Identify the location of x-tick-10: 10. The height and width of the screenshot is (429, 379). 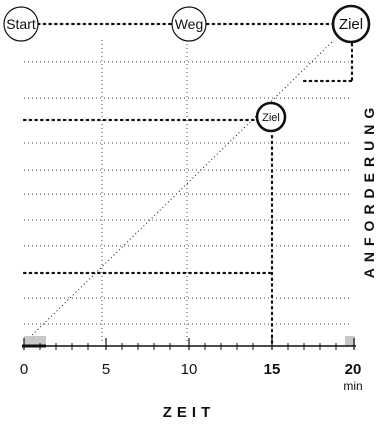
(189, 369).